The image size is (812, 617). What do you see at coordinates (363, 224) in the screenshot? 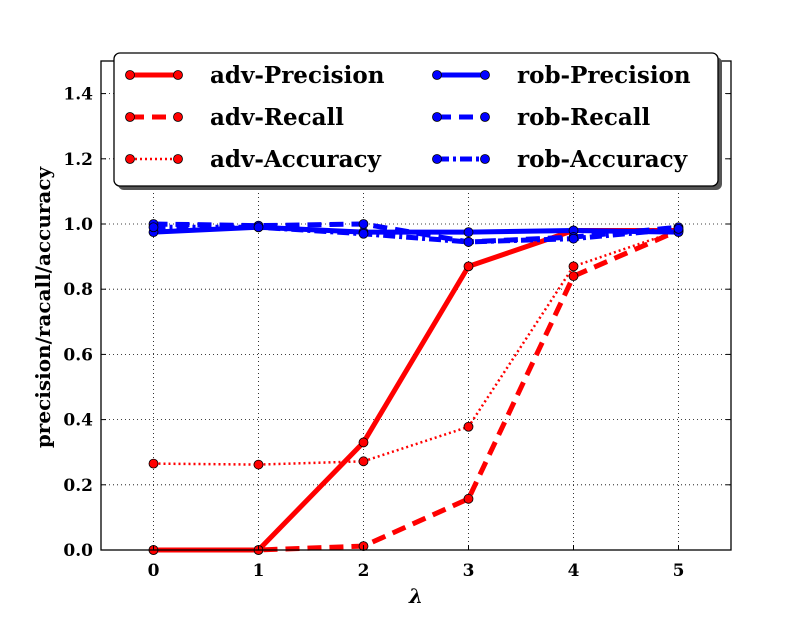
I see `data-point-rob-recall` at bounding box center [363, 224].